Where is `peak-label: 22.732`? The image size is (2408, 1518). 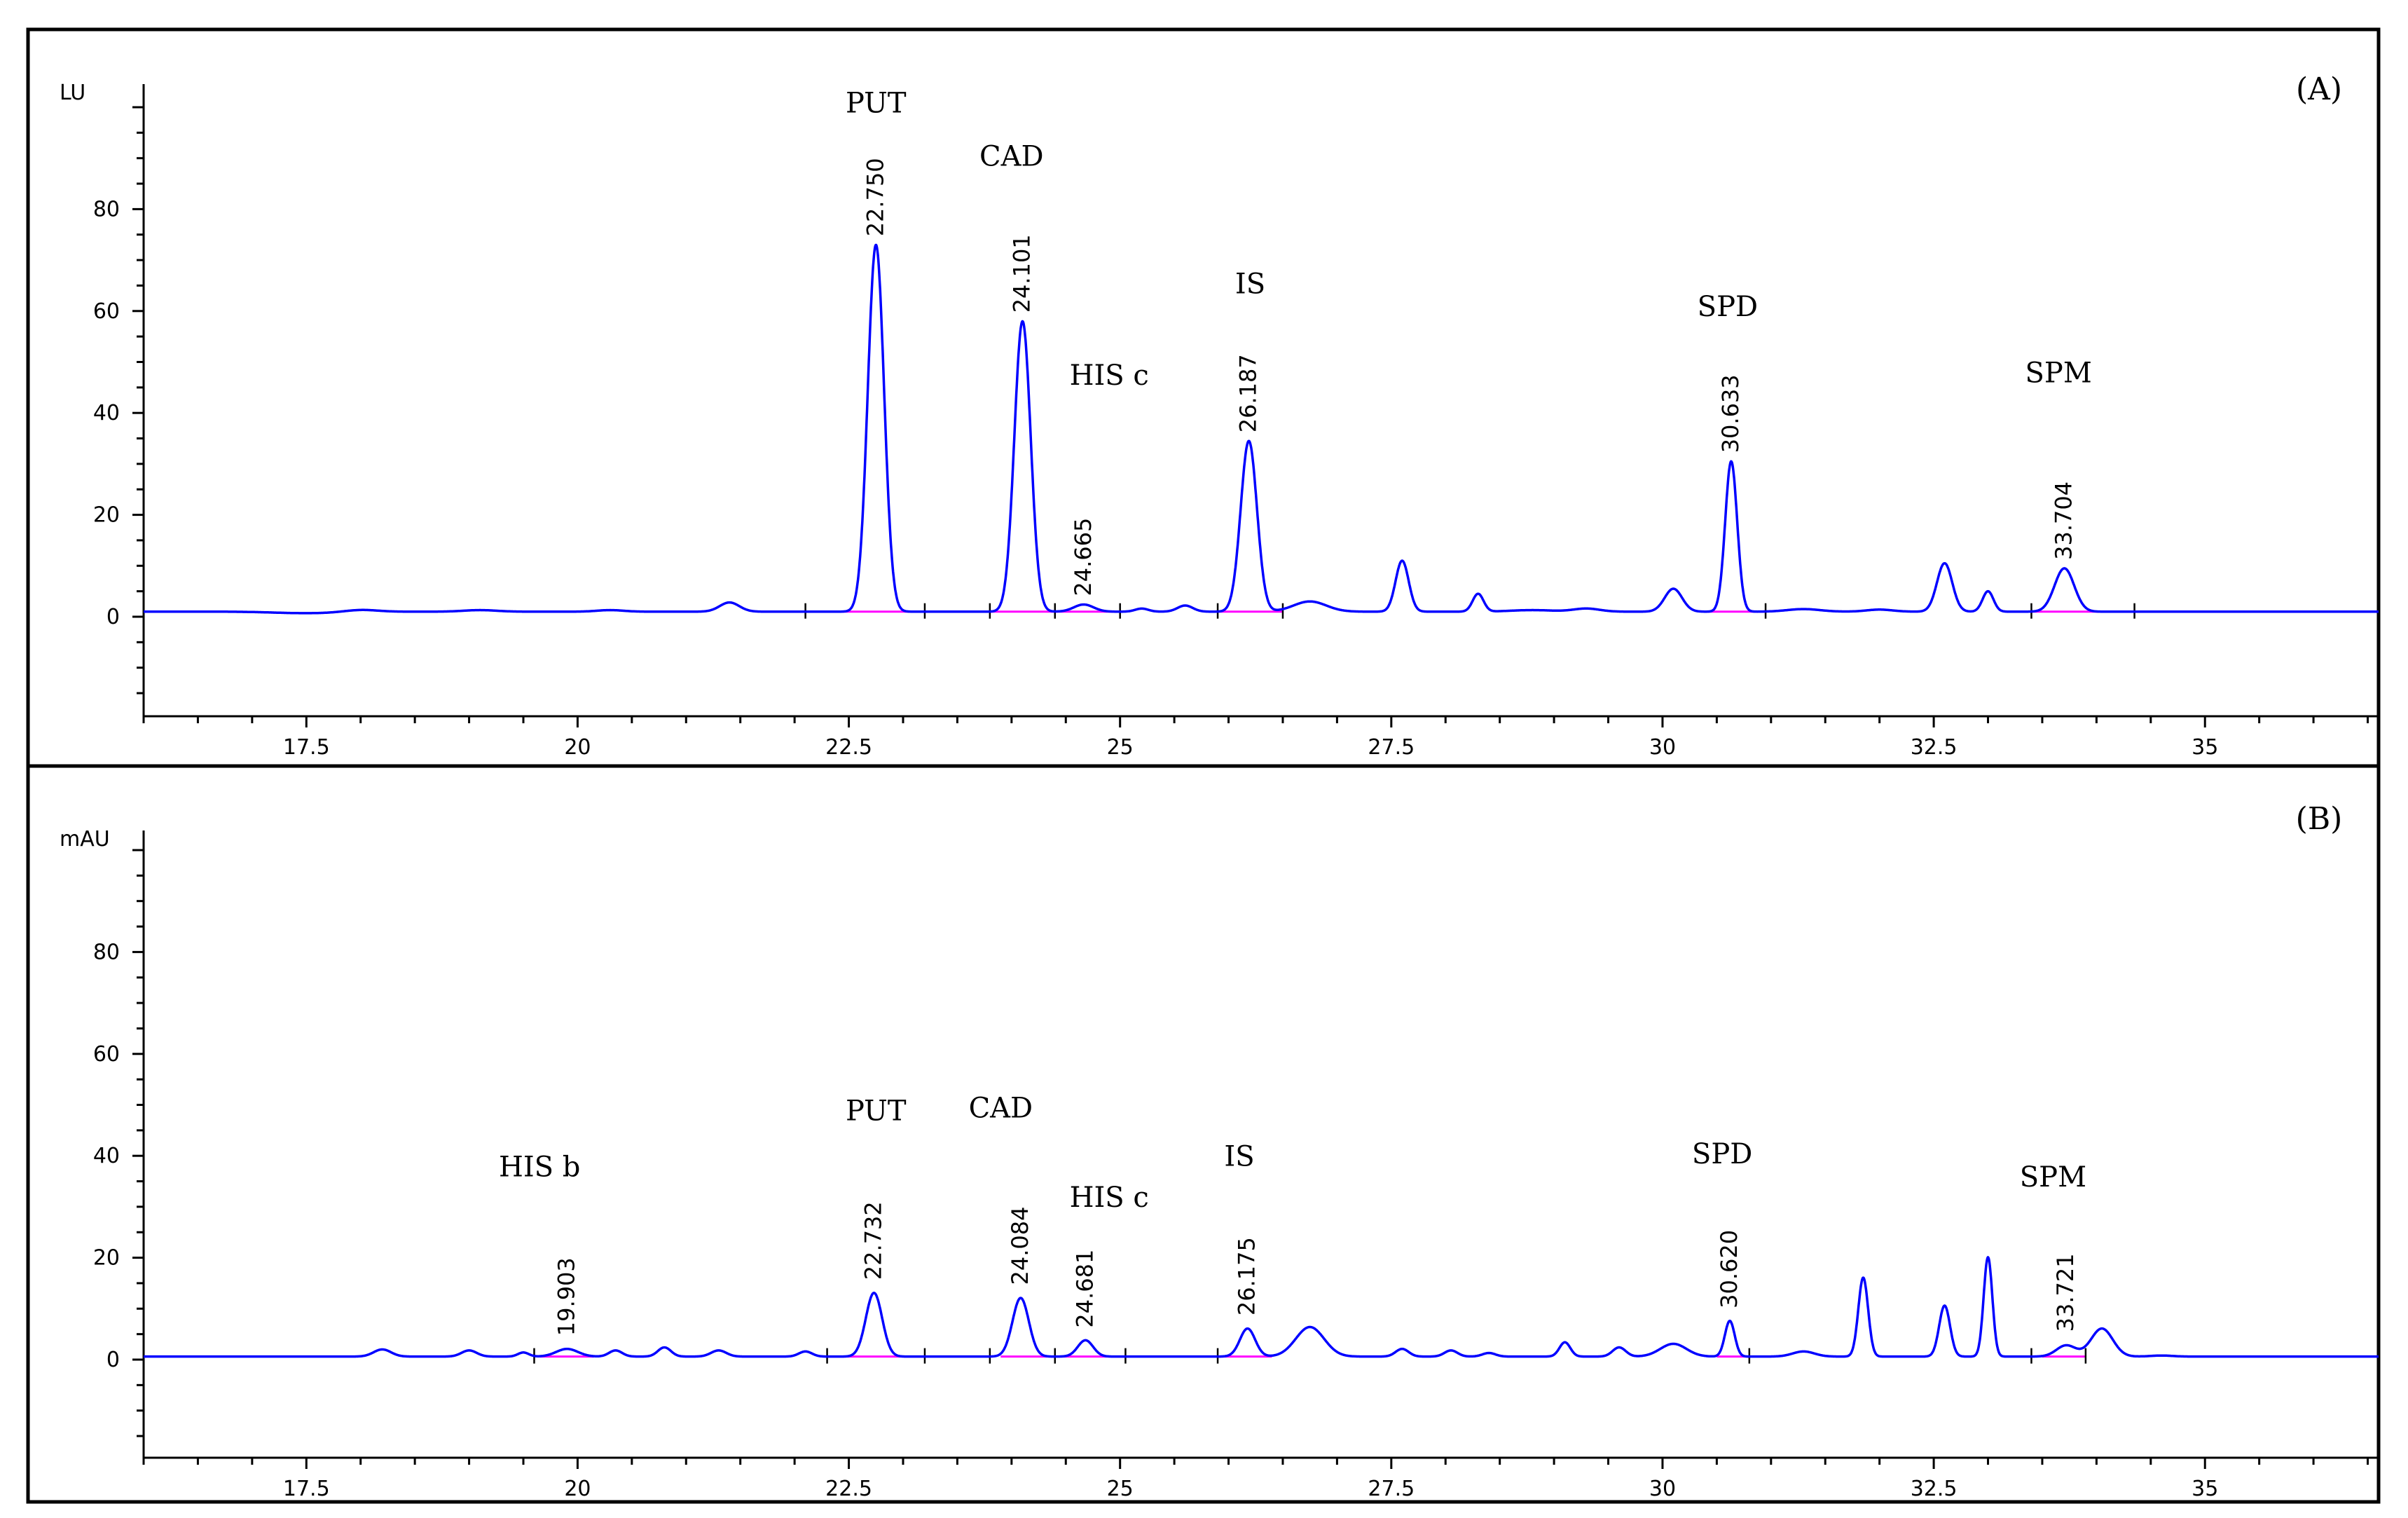 peak-label: 22.732 is located at coordinates (874, 1240).